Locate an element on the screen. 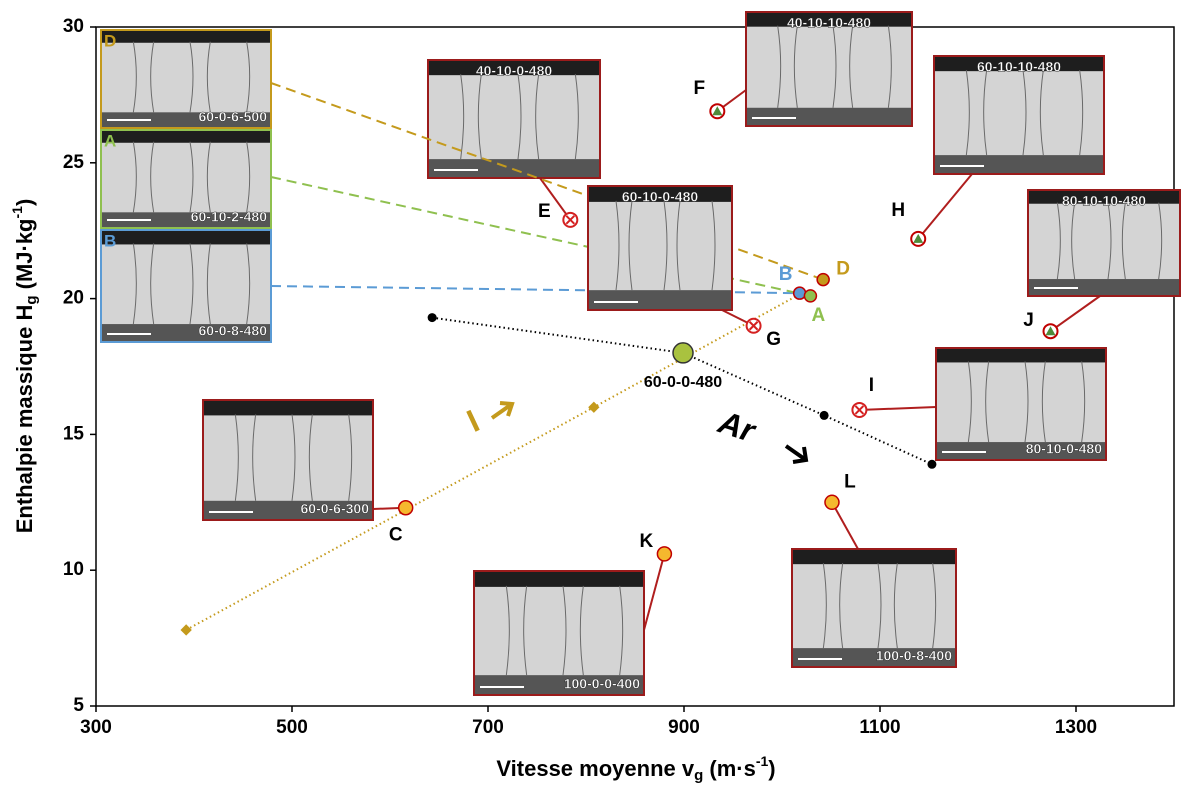  inset-label: 100-0-0-400 is located at coordinates (602, 684).